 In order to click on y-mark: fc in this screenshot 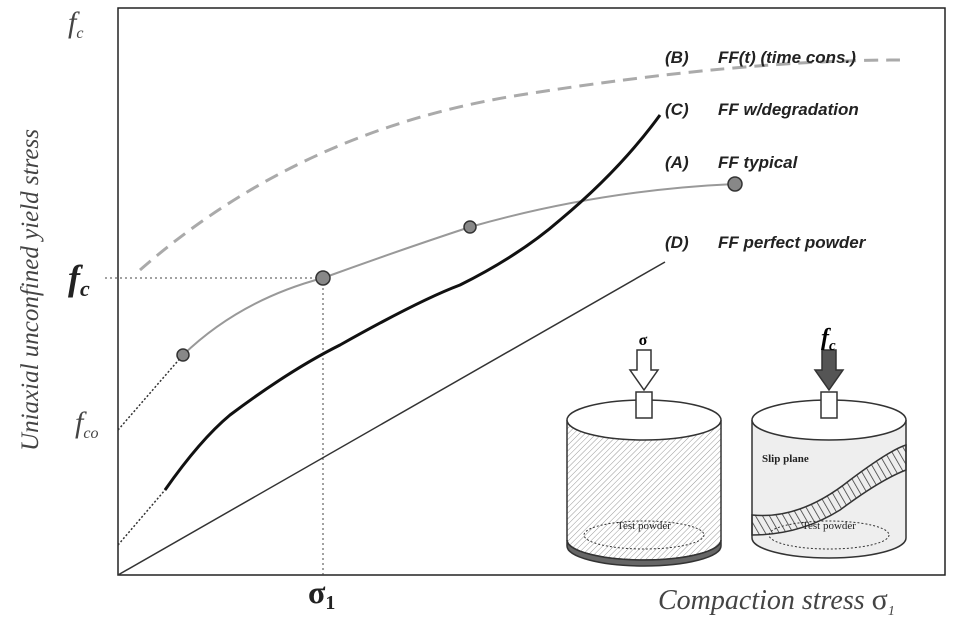, I will do `click(79, 279)`.